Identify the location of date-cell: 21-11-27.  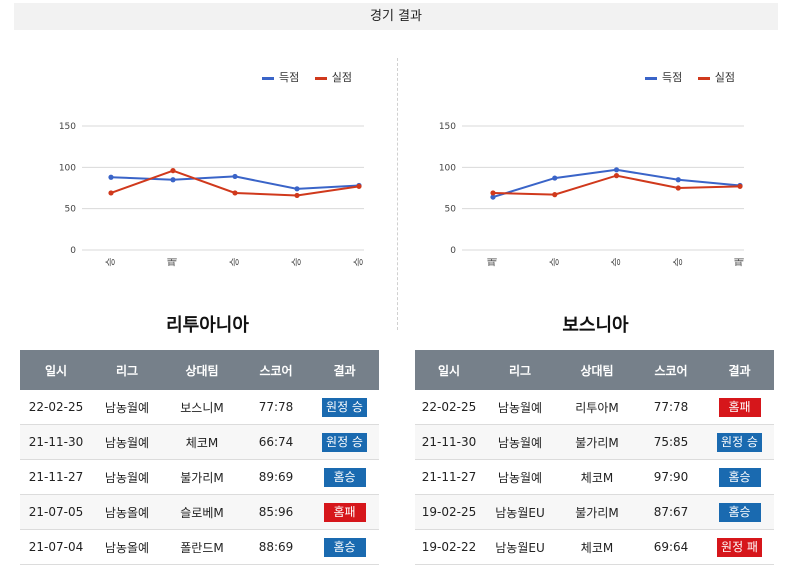
(56, 477).